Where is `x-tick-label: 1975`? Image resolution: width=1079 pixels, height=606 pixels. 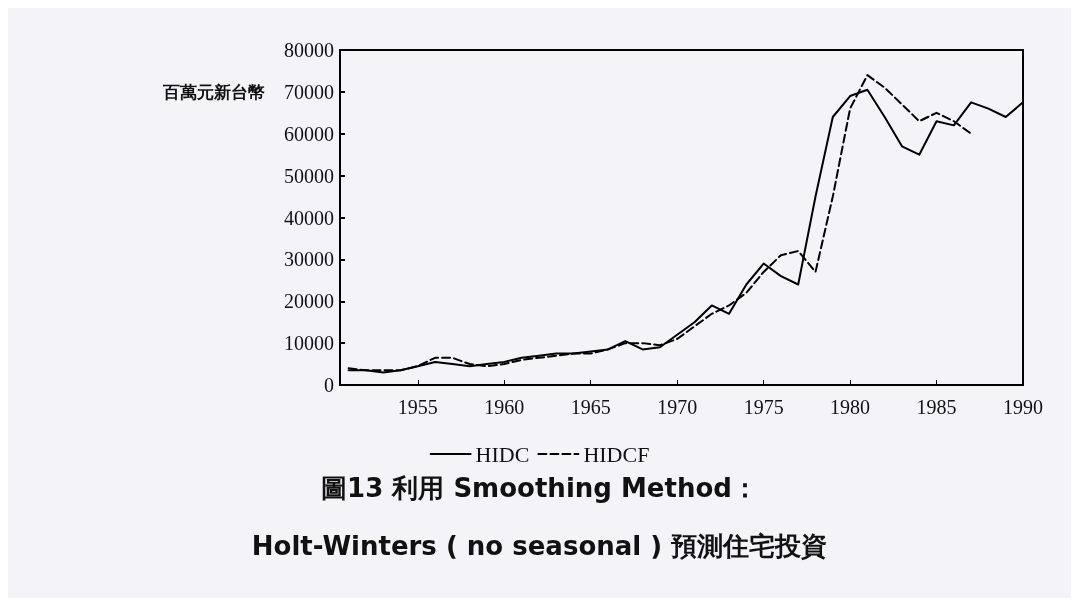
x-tick-label: 1975 is located at coordinates (763, 407).